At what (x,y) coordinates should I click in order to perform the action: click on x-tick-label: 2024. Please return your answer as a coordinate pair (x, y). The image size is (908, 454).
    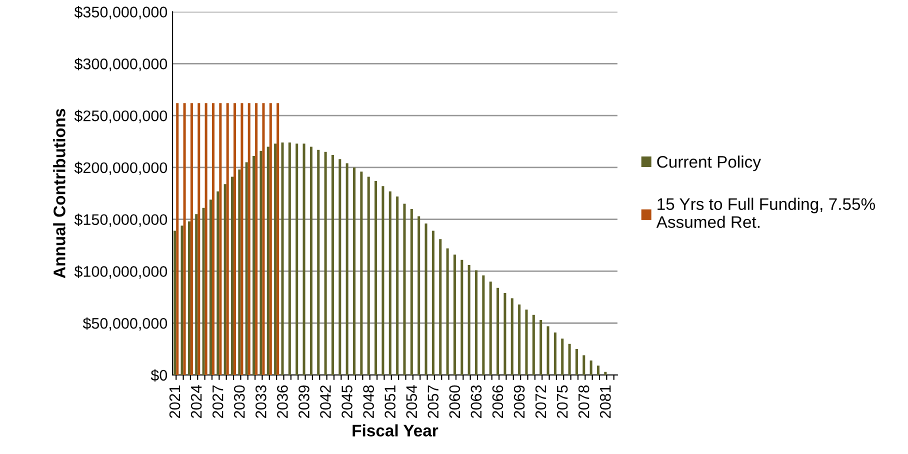
    Looking at the image, I should click on (196, 401).